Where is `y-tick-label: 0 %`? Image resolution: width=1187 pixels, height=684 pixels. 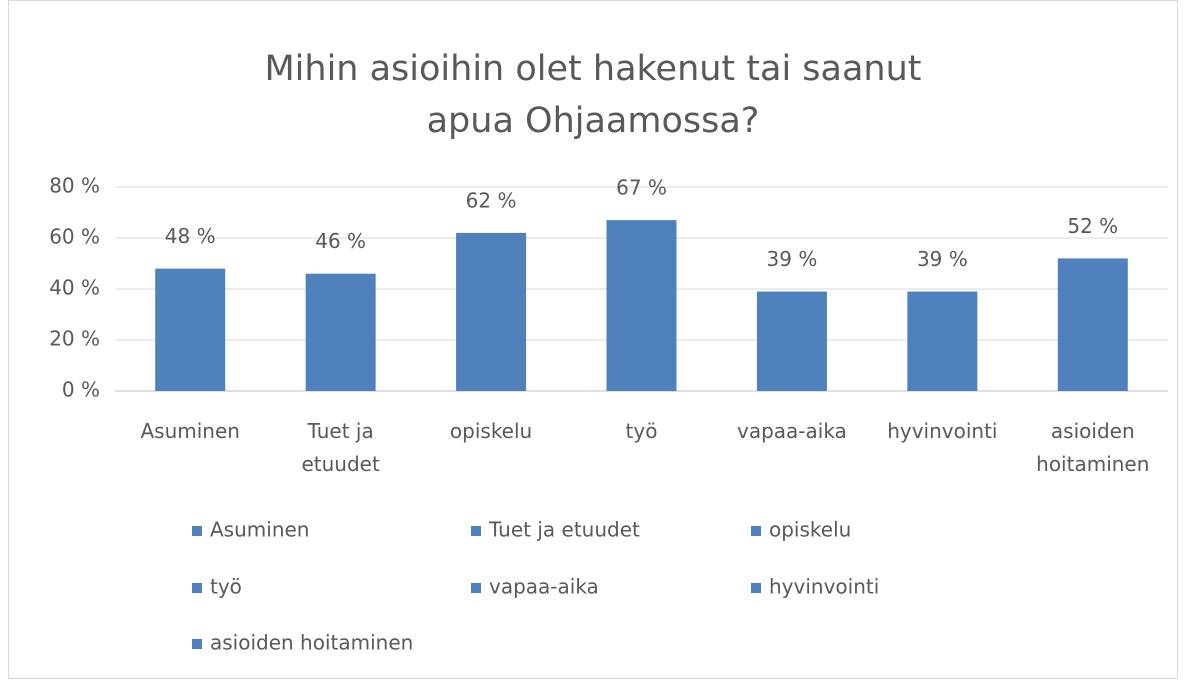
y-tick-label: 0 % is located at coordinates (81, 390).